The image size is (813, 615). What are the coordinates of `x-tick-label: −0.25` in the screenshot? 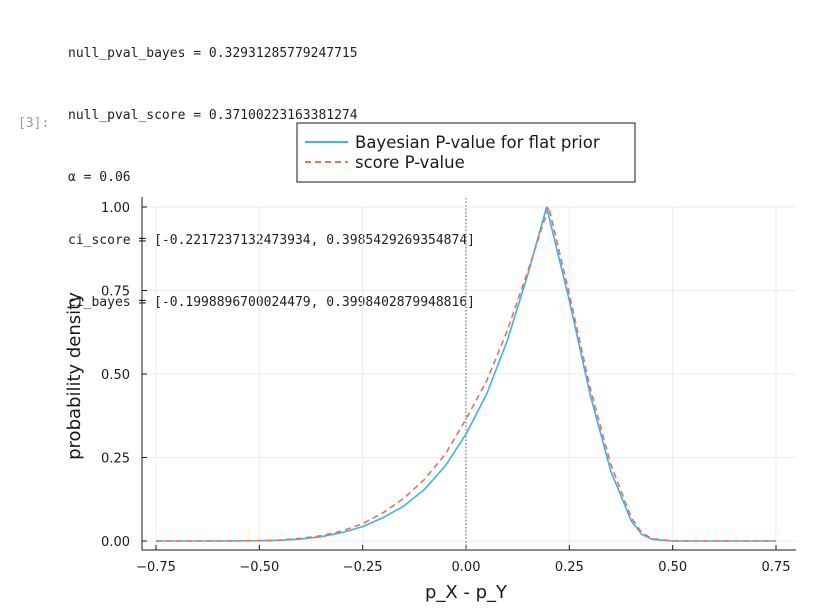 It's located at (363, 567).